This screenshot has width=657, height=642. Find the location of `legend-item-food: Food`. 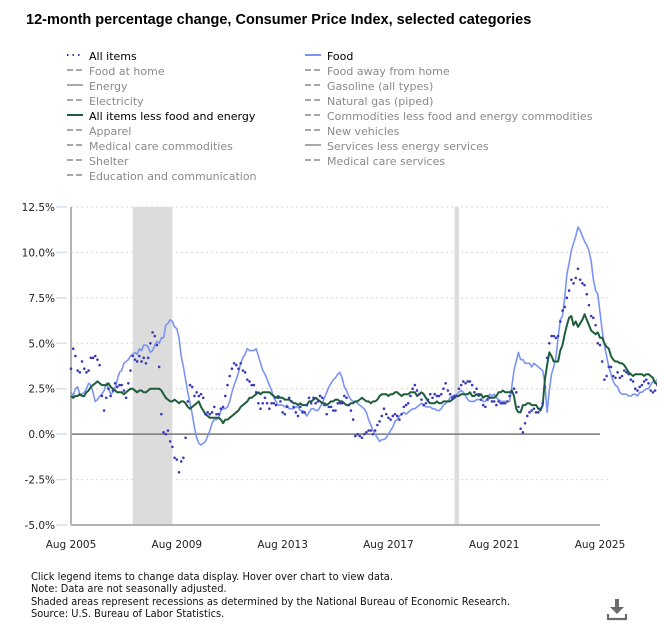

legend-item-food: Food is located at coordinates (328, 55).